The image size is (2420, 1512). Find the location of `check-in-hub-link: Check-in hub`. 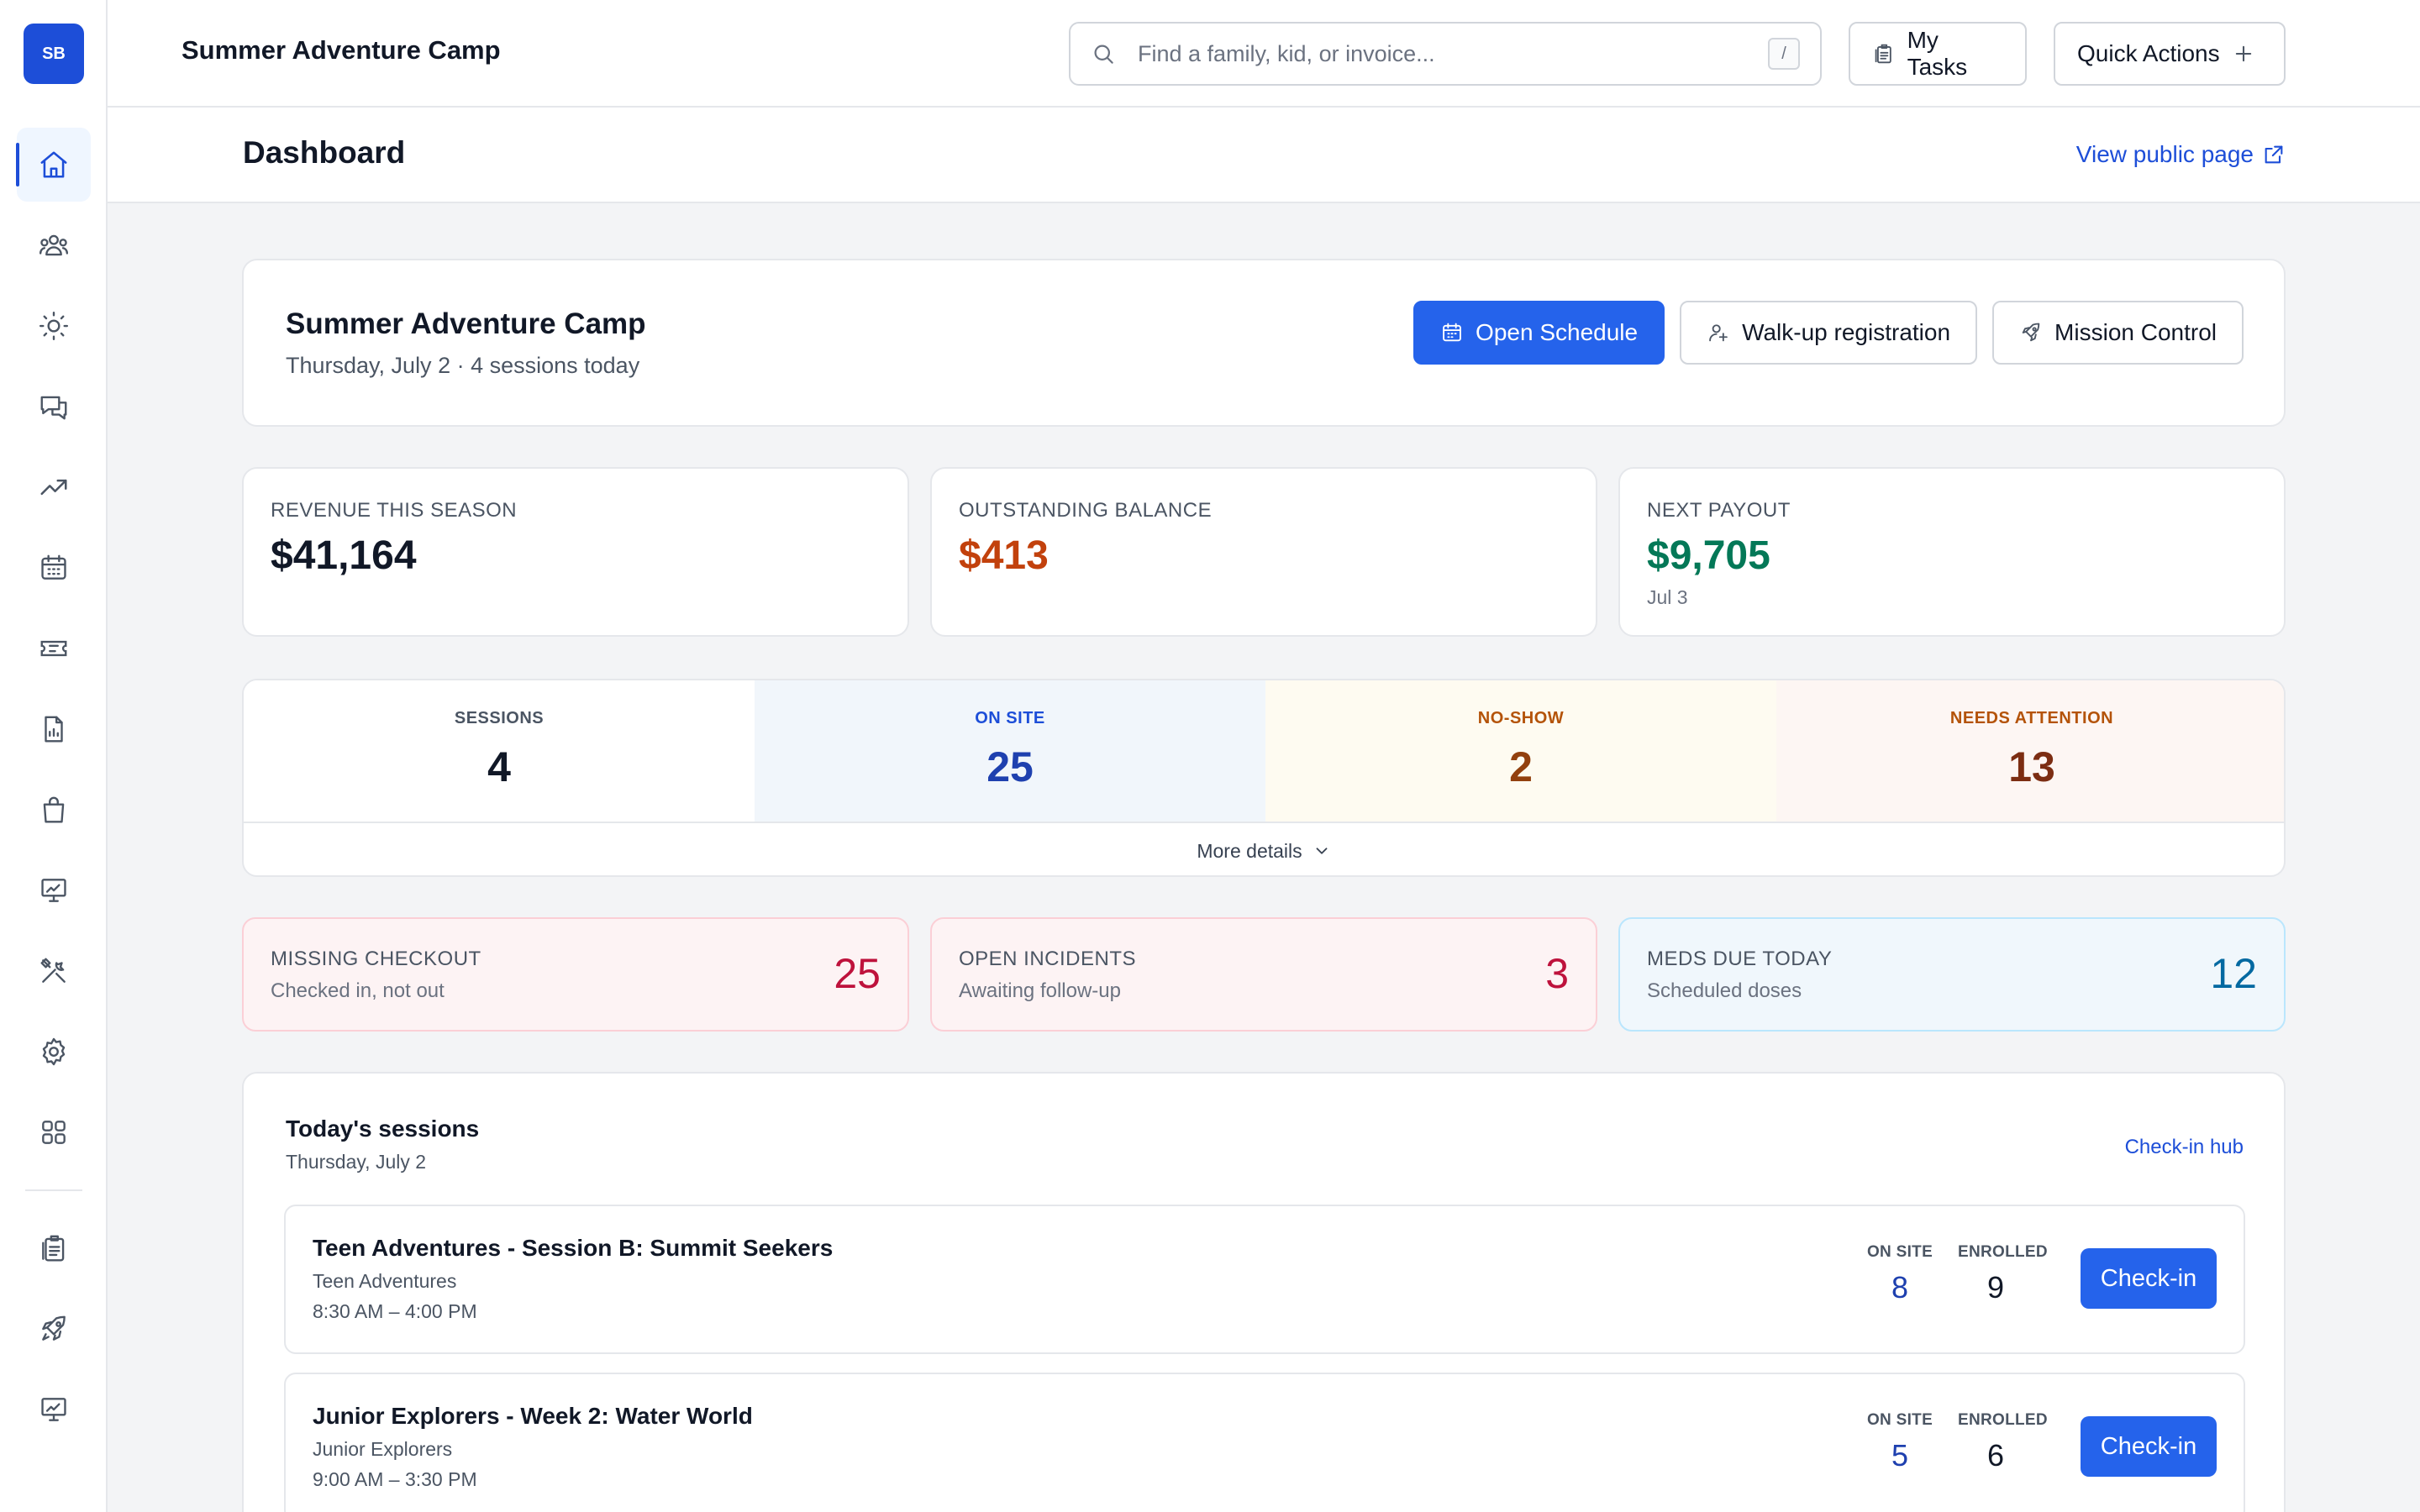

check-in-hub-link: Check-in hub is located at coordinates (2184, 1147).